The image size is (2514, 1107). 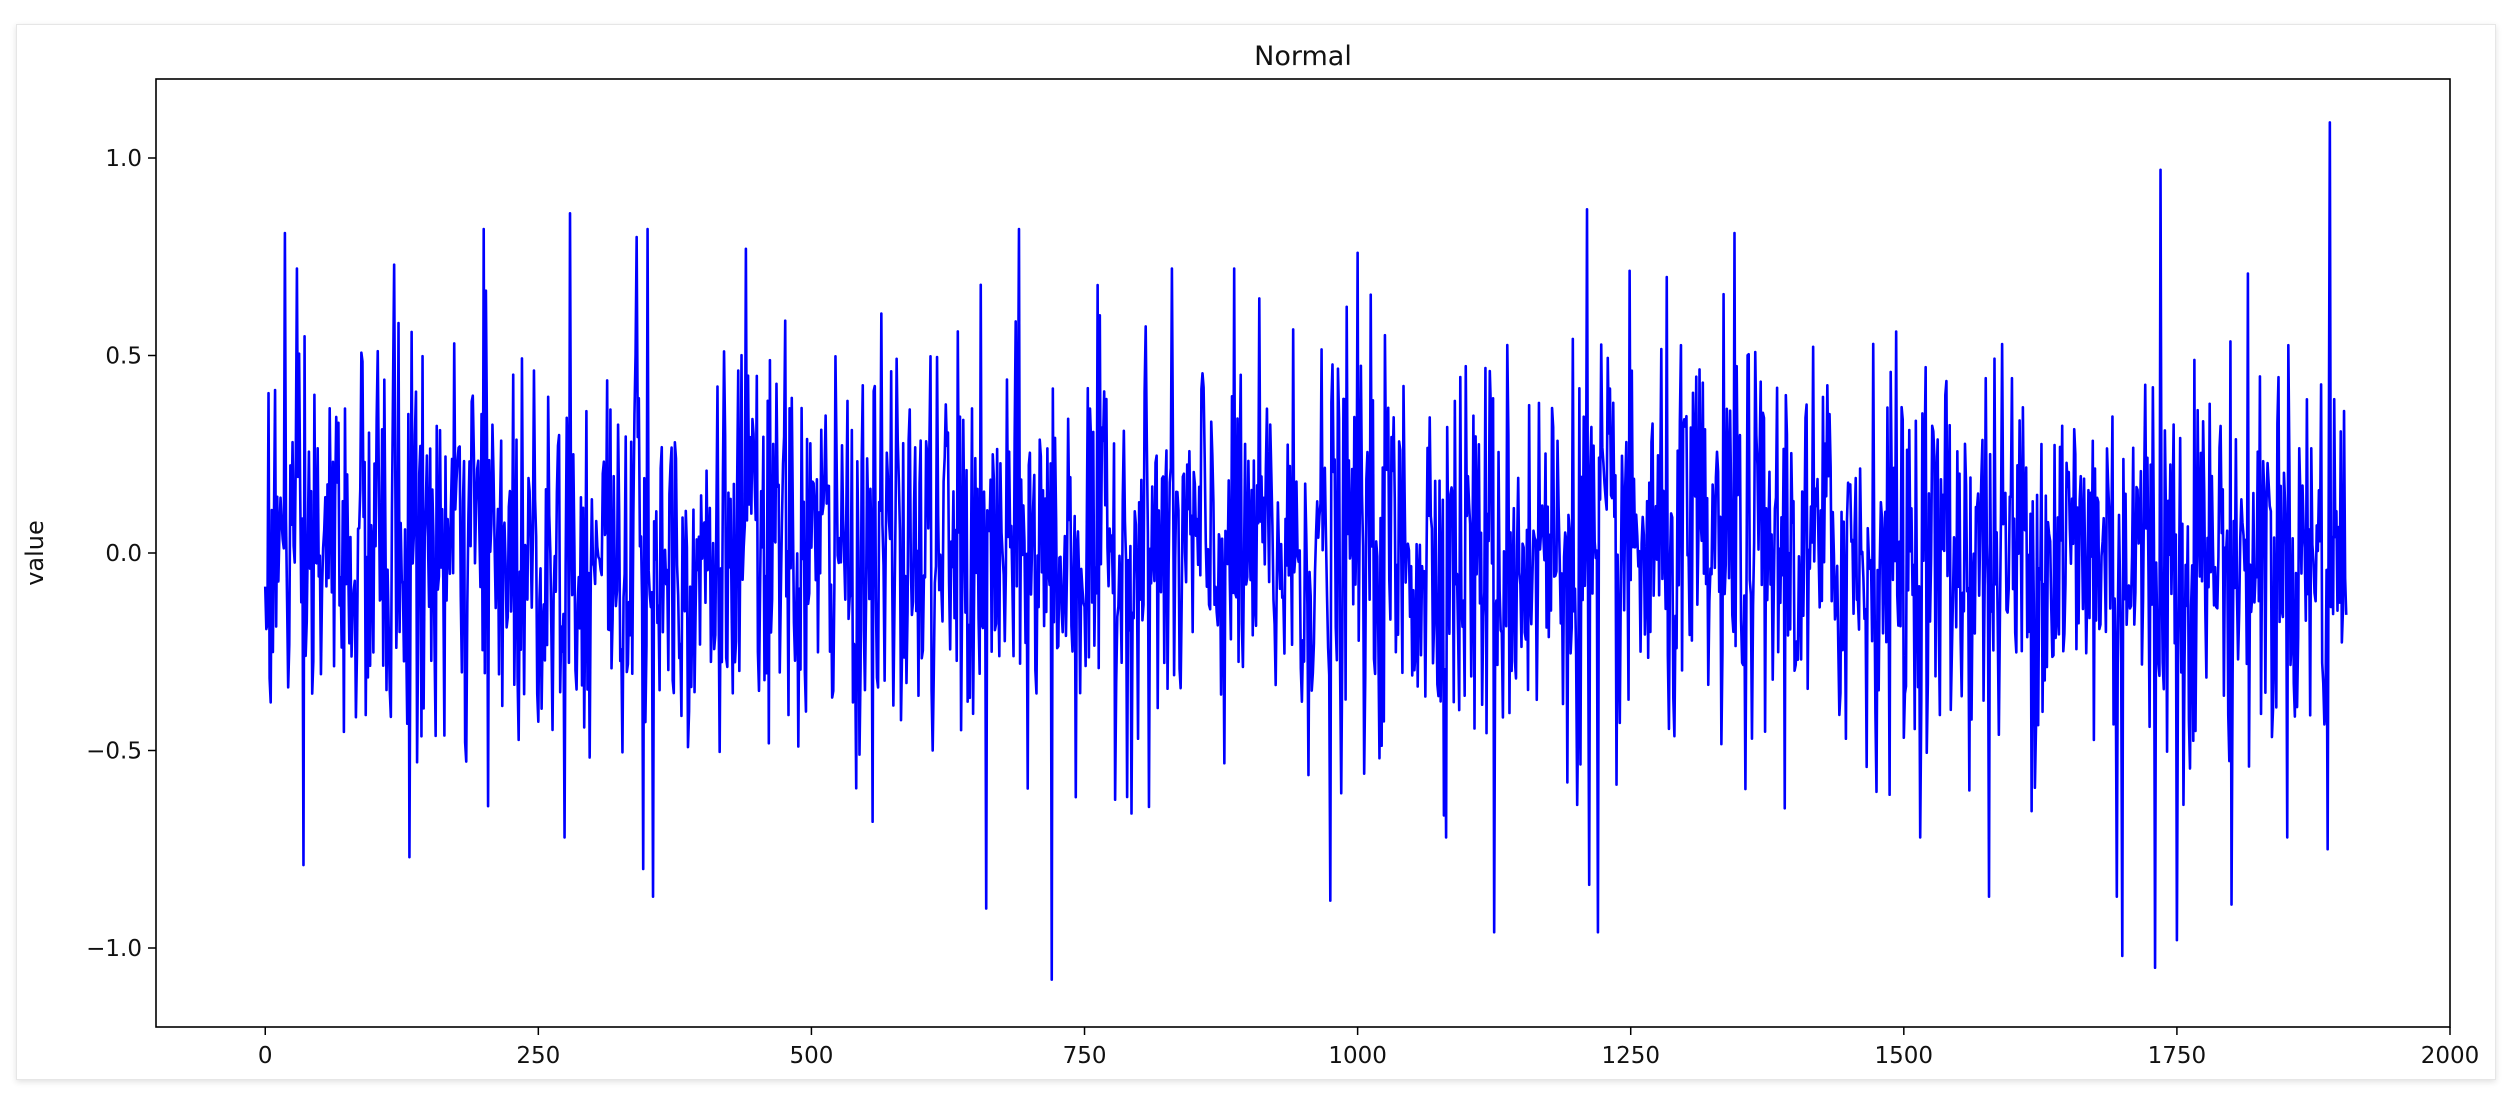 What do you see at coordinates (1303, 56) in the screenshot?
I see `chart-title: Normal` at bounding box center [1303, 56].